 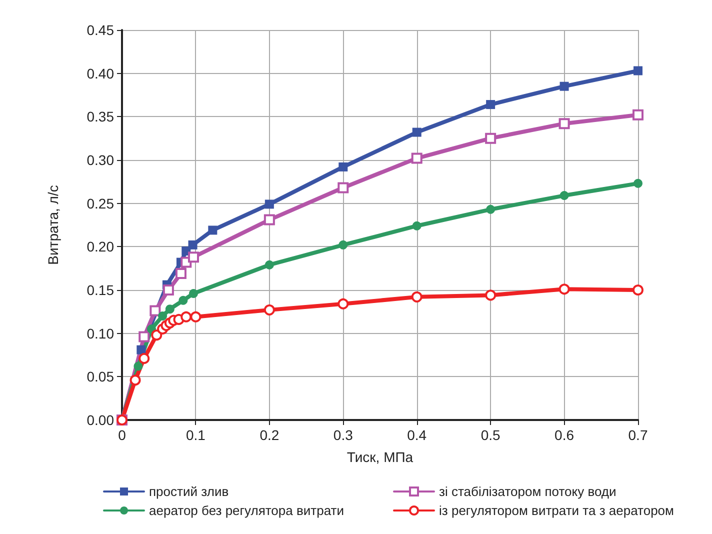 What do you see at coordinates (564, 435) in the screenshot?
I see `x-tick-label: 0.6` at bounding box center [564, 435].